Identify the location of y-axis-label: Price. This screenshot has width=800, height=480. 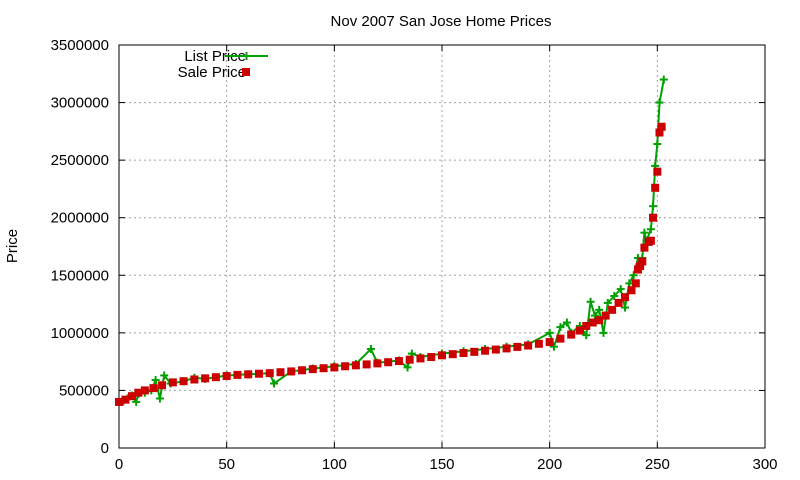
(12, 246).